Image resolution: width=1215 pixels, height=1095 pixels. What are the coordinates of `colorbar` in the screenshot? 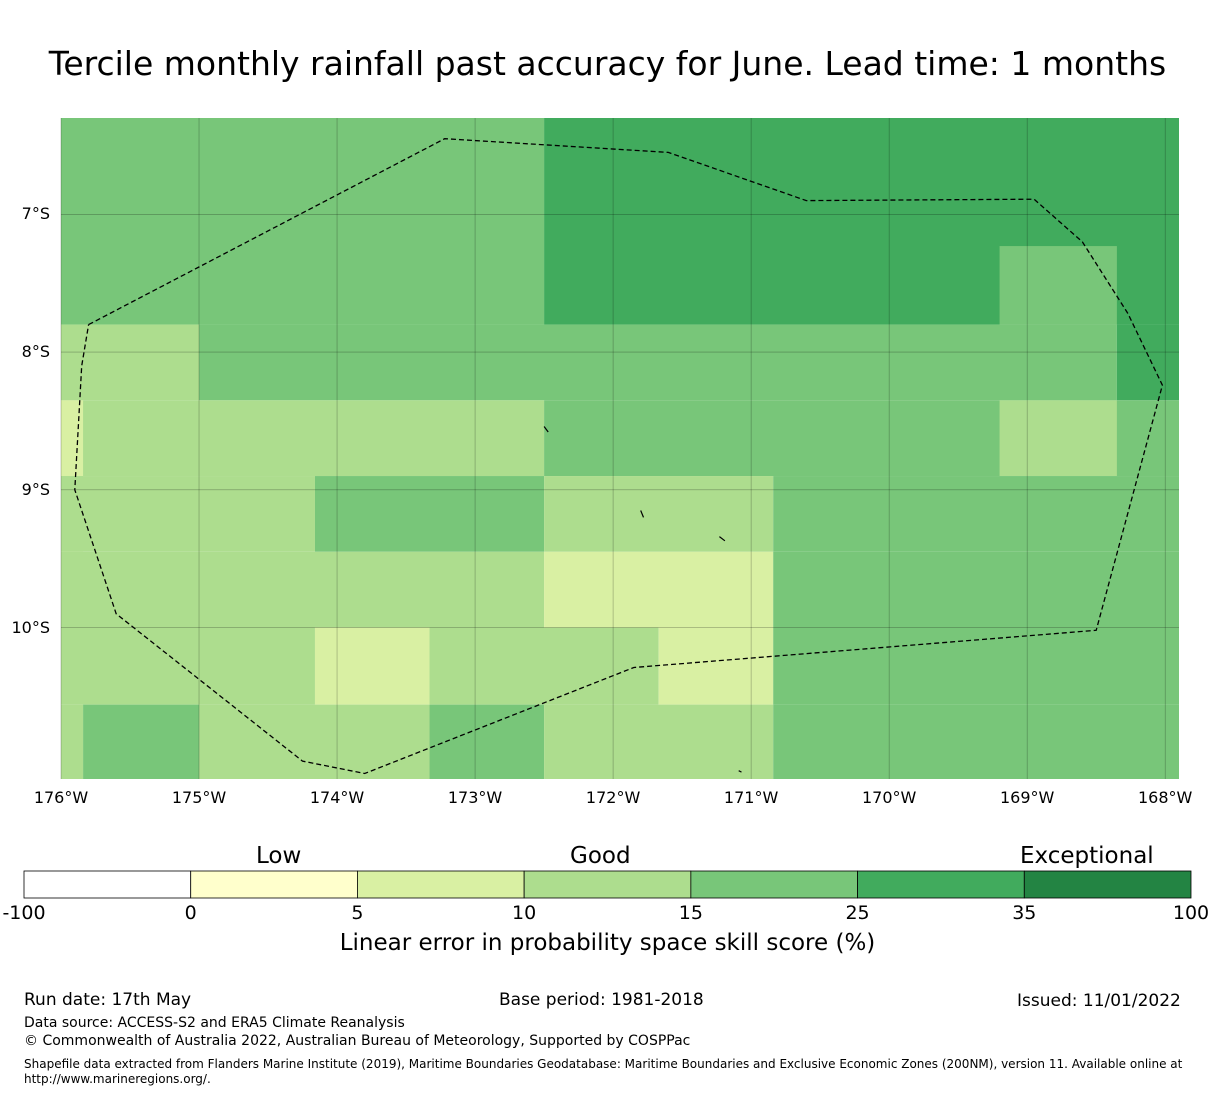 It's located at (607, 884).